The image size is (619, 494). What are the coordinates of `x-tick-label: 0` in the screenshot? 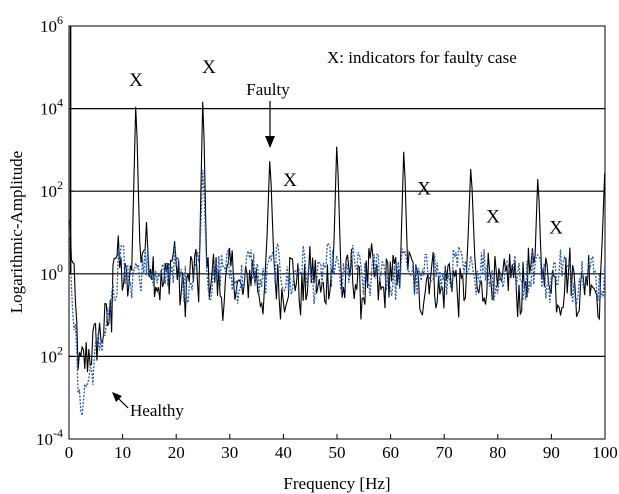 It's located at (69, 452).